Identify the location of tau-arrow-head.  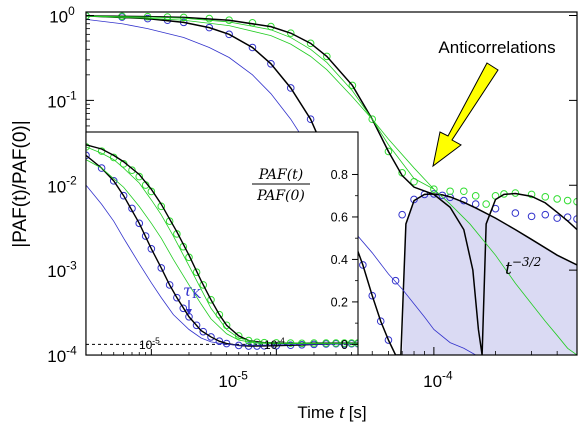
(188, 312).